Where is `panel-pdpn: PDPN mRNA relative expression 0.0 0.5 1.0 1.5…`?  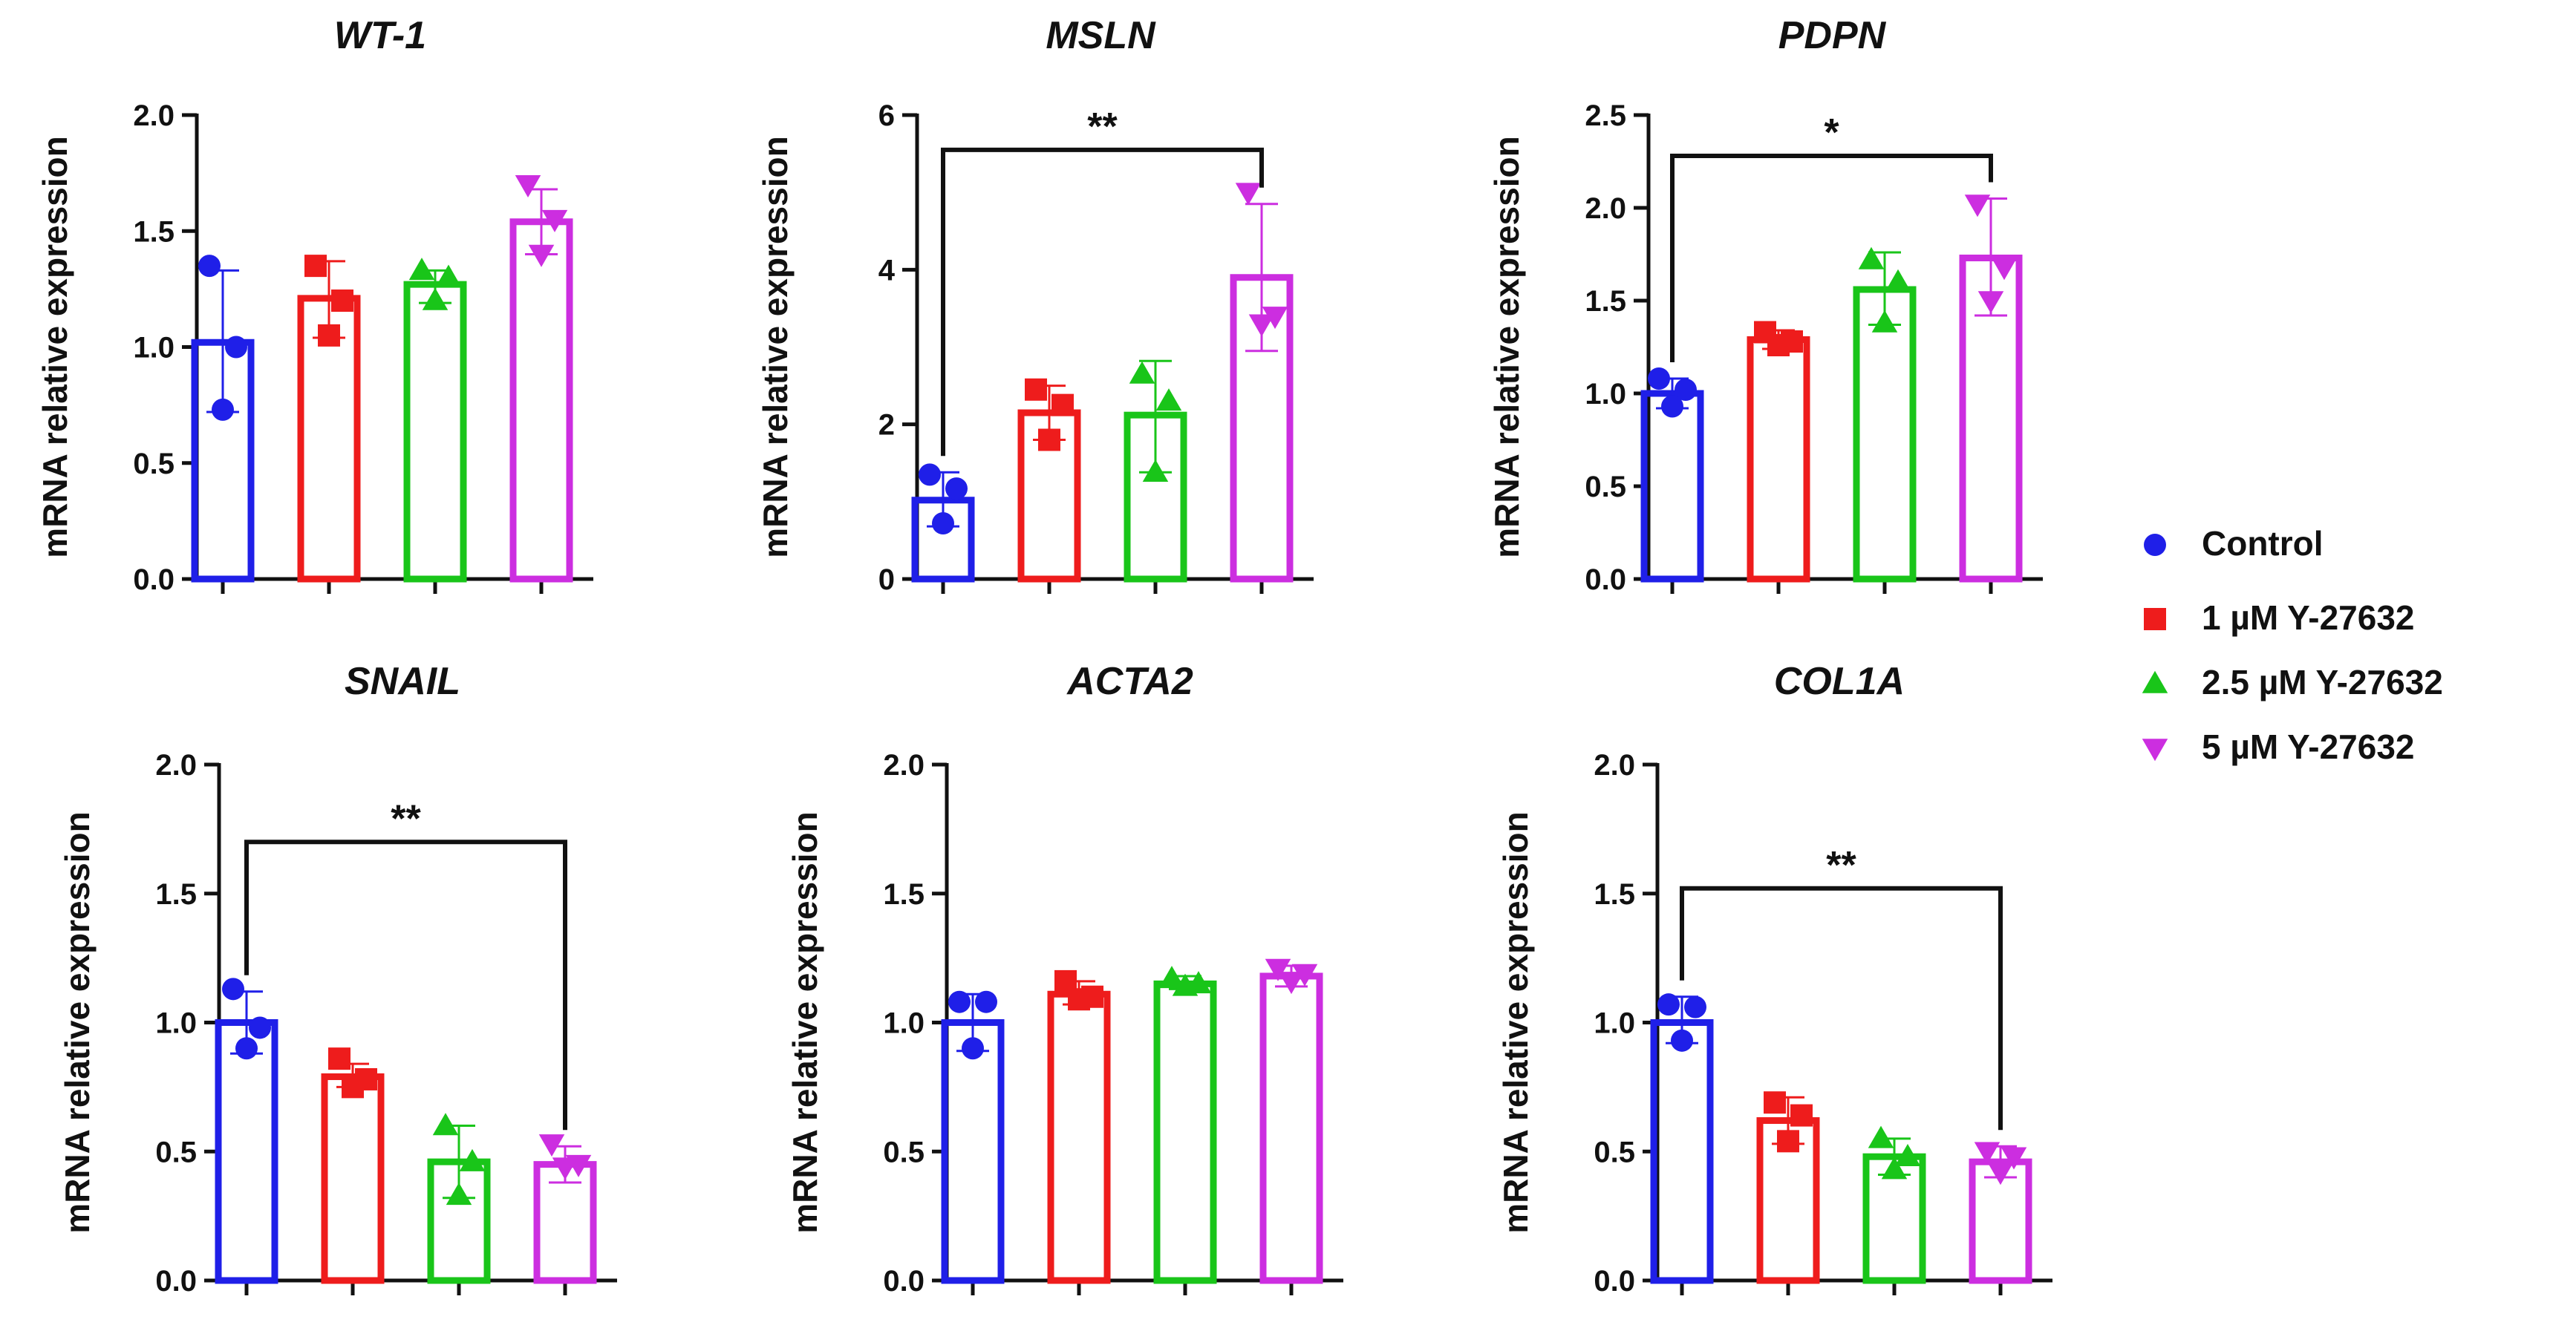
panel-pdpn: PDPN mRNA relative expression 0.0 0.5 1.0 1.5… is located at coordinates (1765, 305).